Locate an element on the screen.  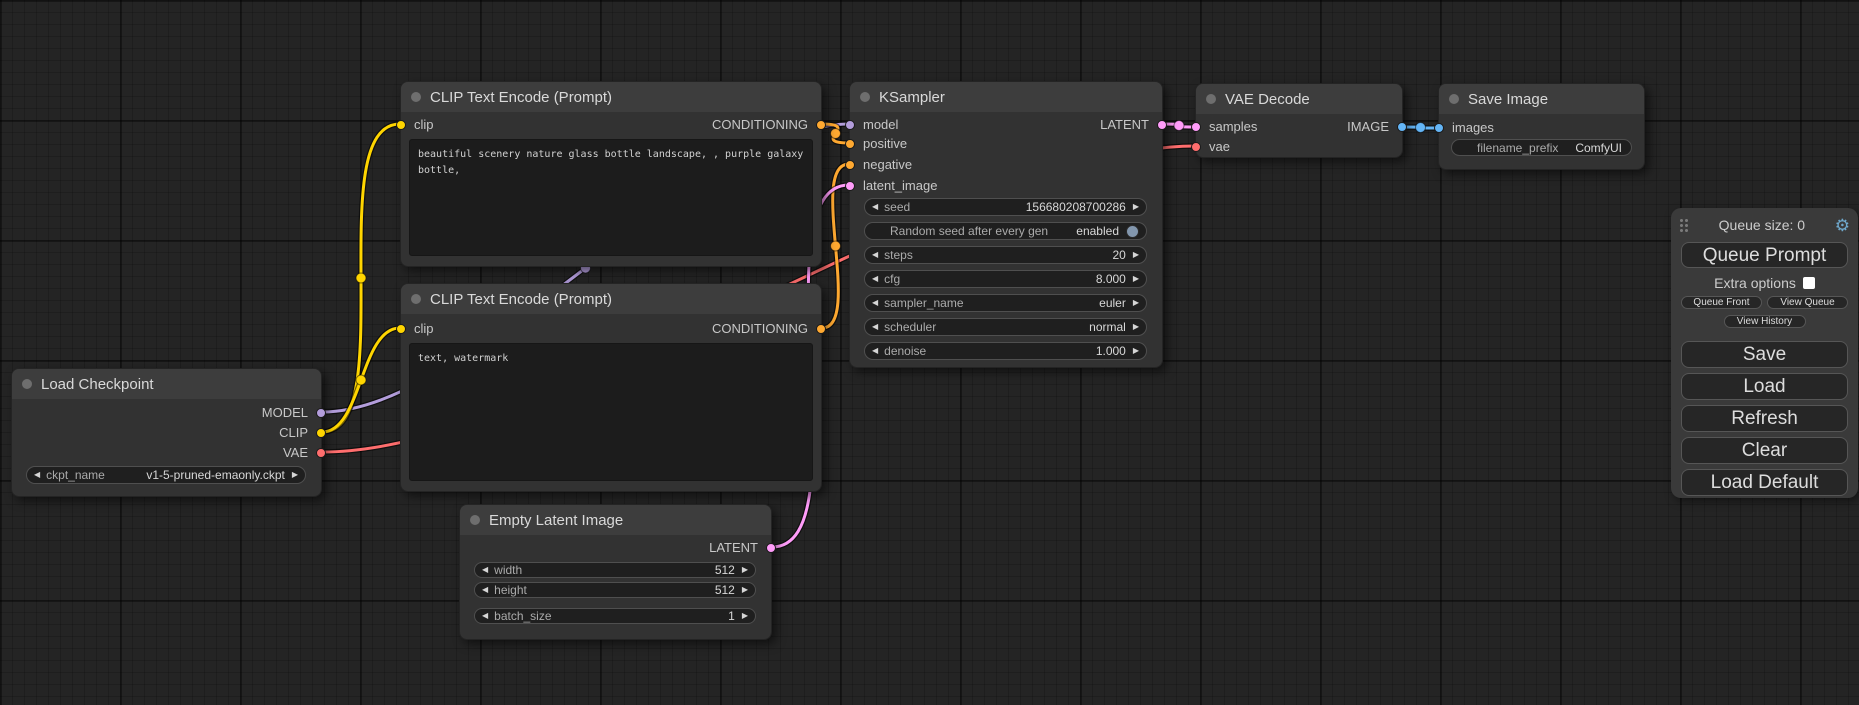
input-label-positive: positive is located at coordinates (885, 143).